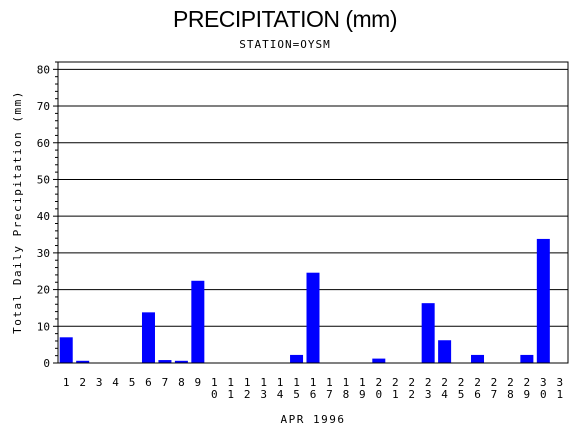  What do you see at coordinates (285, 19) in the screenshot?
I see `chart-title: PRECIPITATION (mm)` at bounding box center [285, 19].